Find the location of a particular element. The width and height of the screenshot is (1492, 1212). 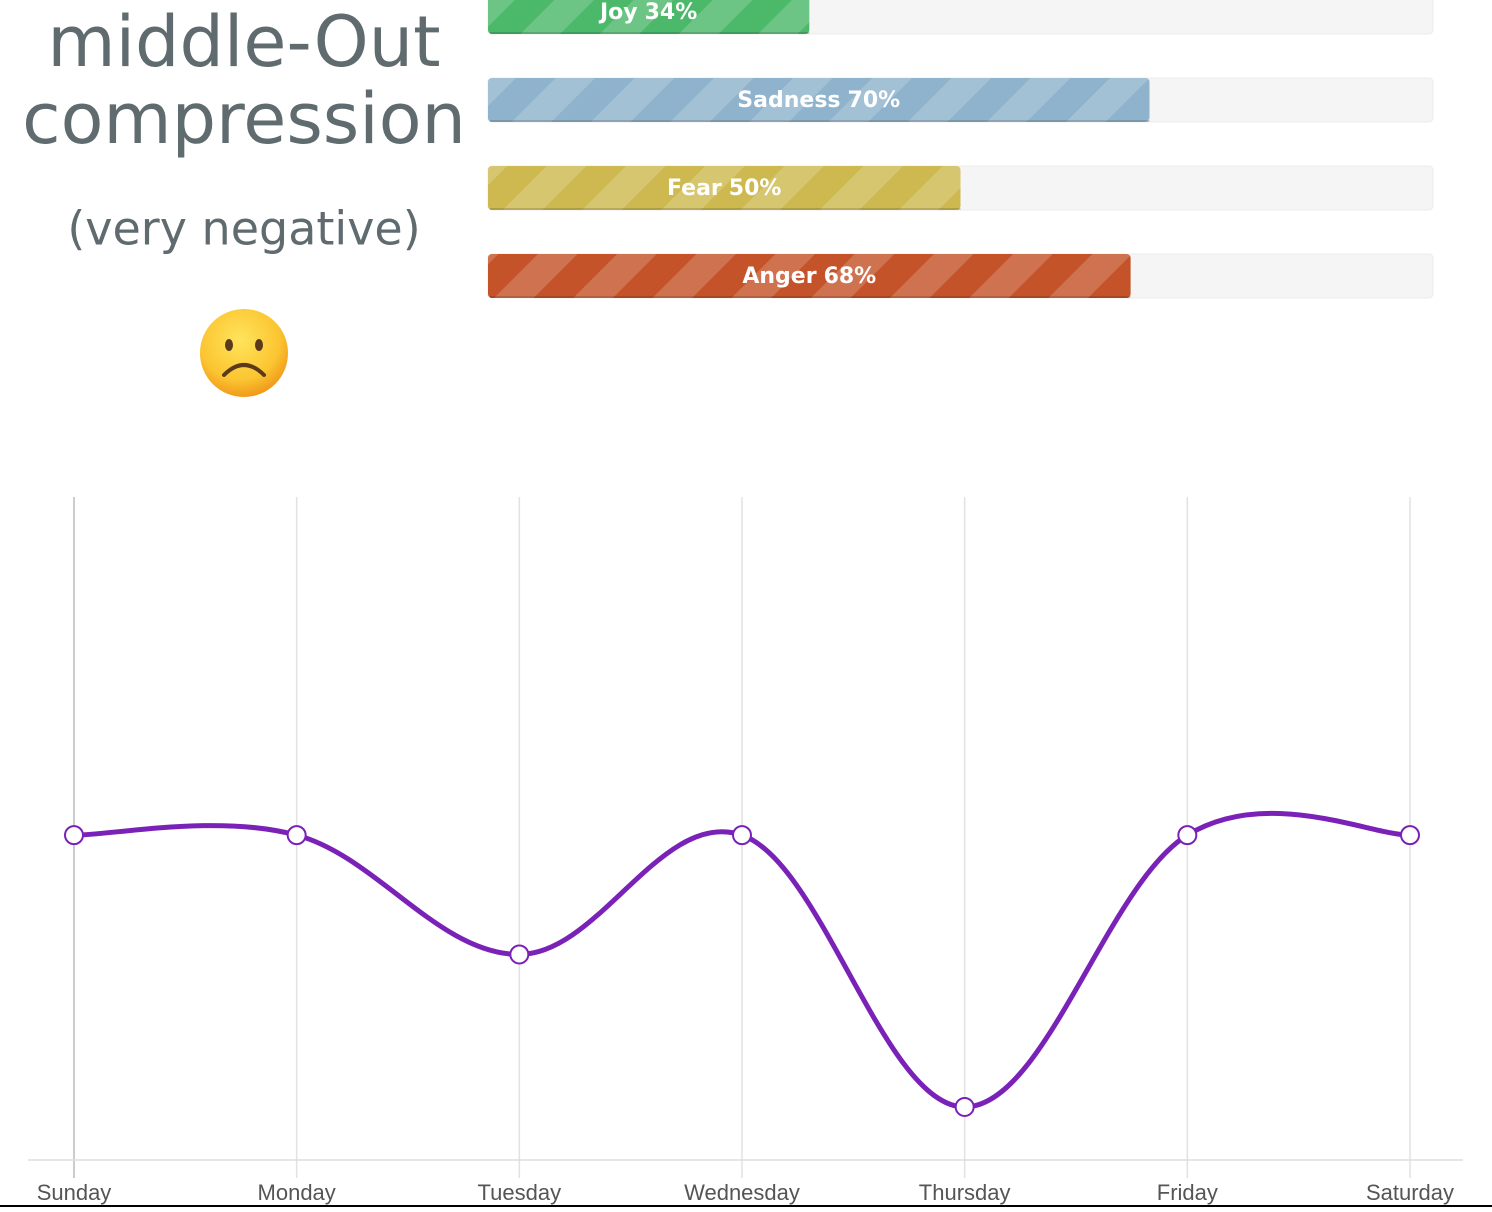

bar-label-value: 70% is located at coordinates (874, 100).